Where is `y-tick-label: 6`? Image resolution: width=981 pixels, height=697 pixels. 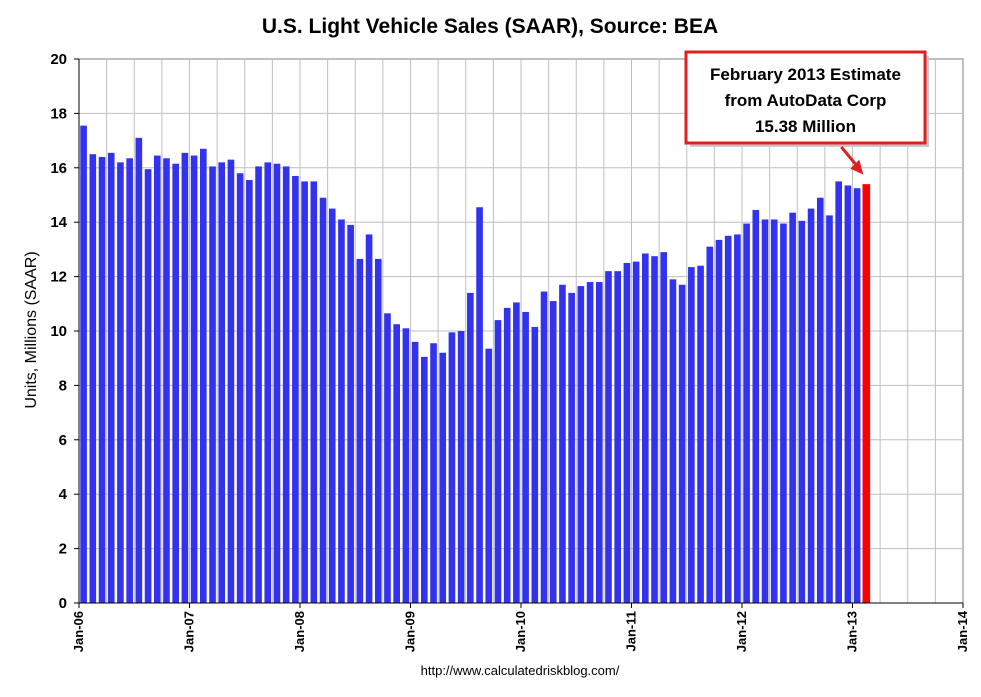
y-tick-label: 6 is located at coordinates (63, 440).